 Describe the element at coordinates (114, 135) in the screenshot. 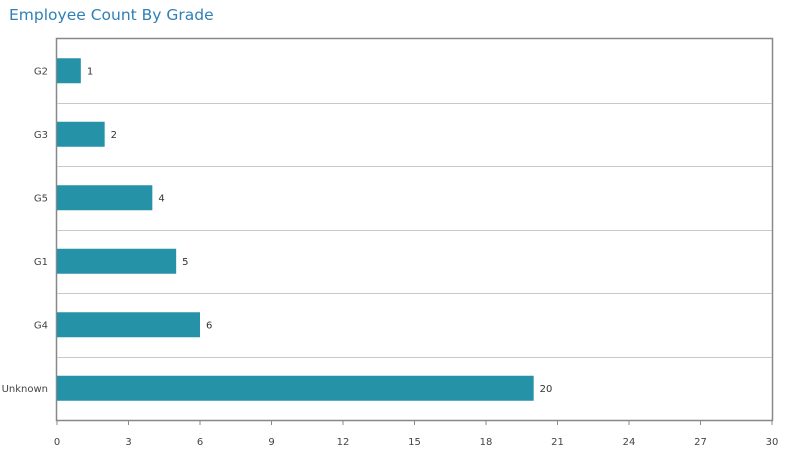

I see `data-label: 2` at that location.